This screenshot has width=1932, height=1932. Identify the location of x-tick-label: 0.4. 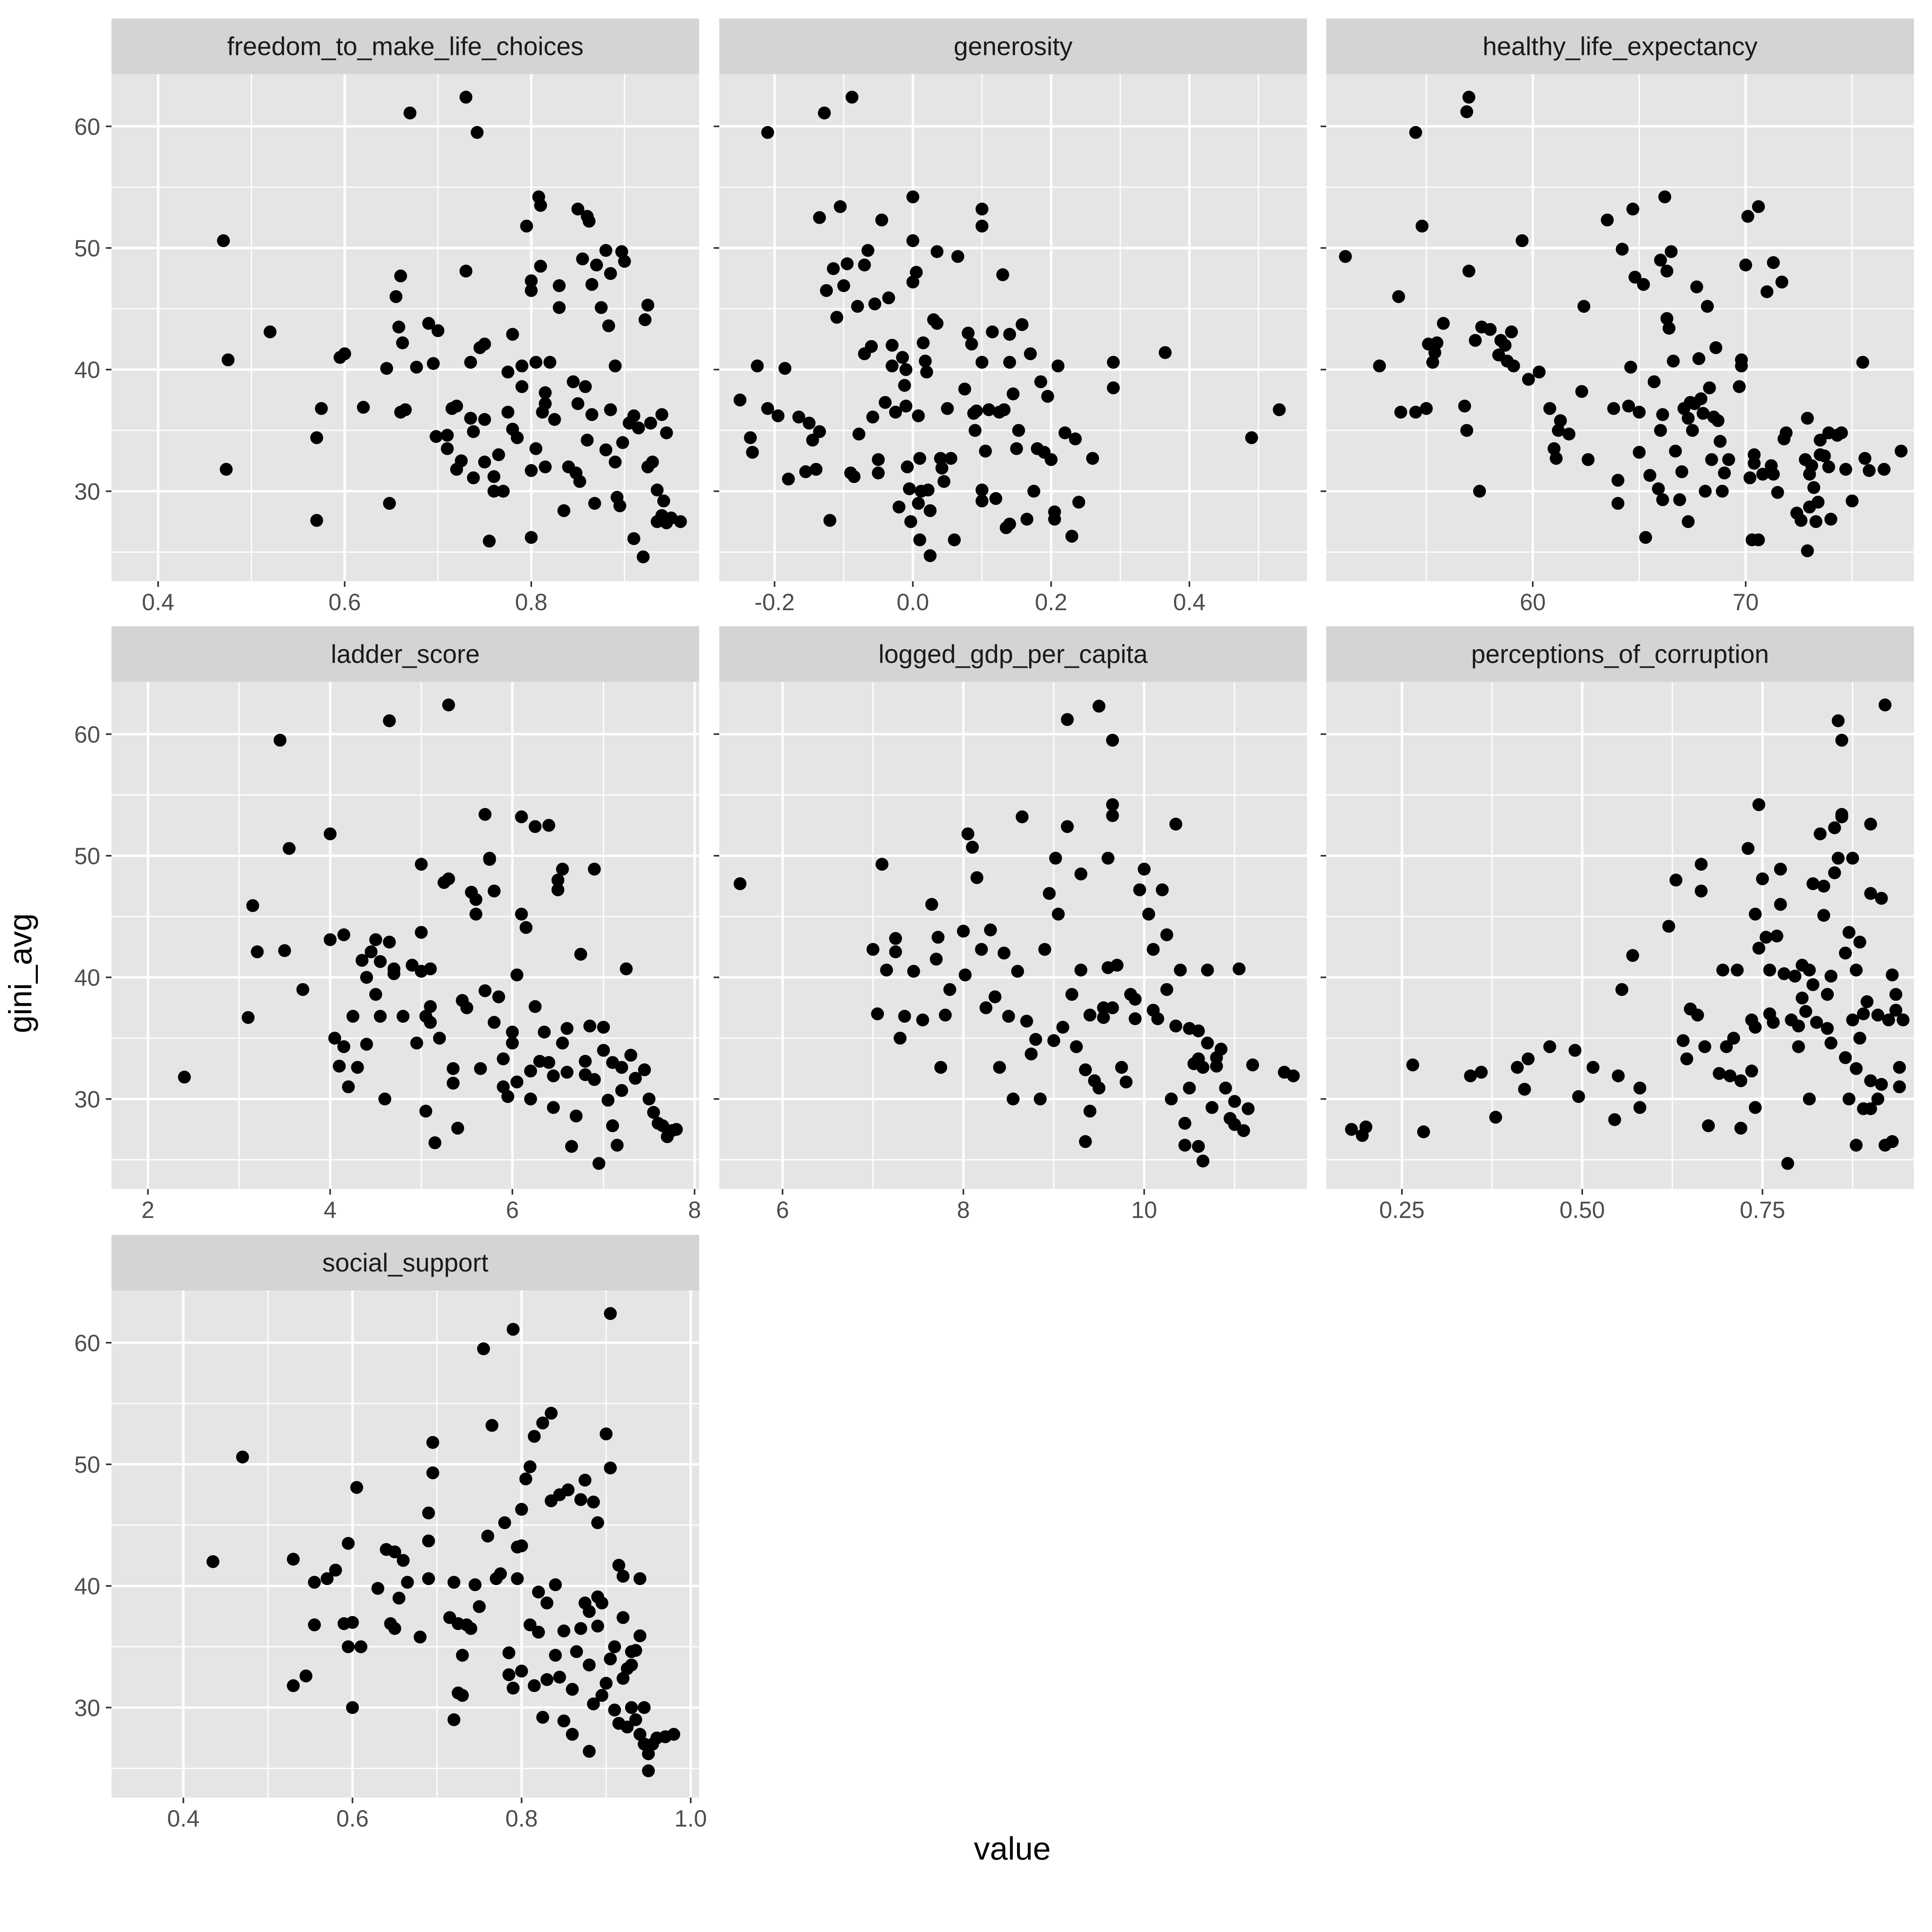
(183, 1819).